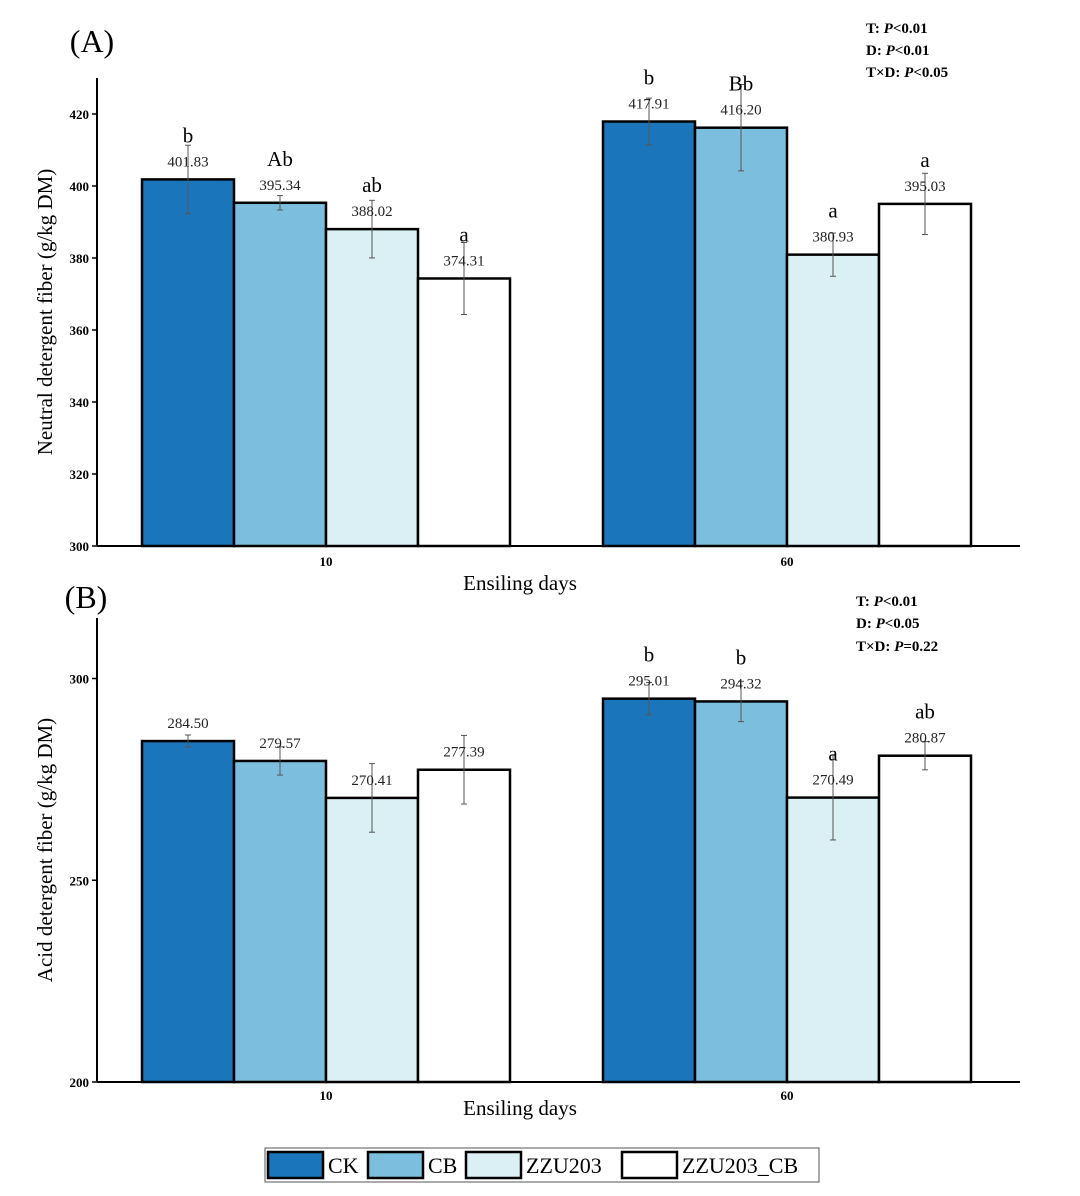 This screenshot has width=1080, height=1196. I want to click on y-tick-label: 340, so click(80, 402).